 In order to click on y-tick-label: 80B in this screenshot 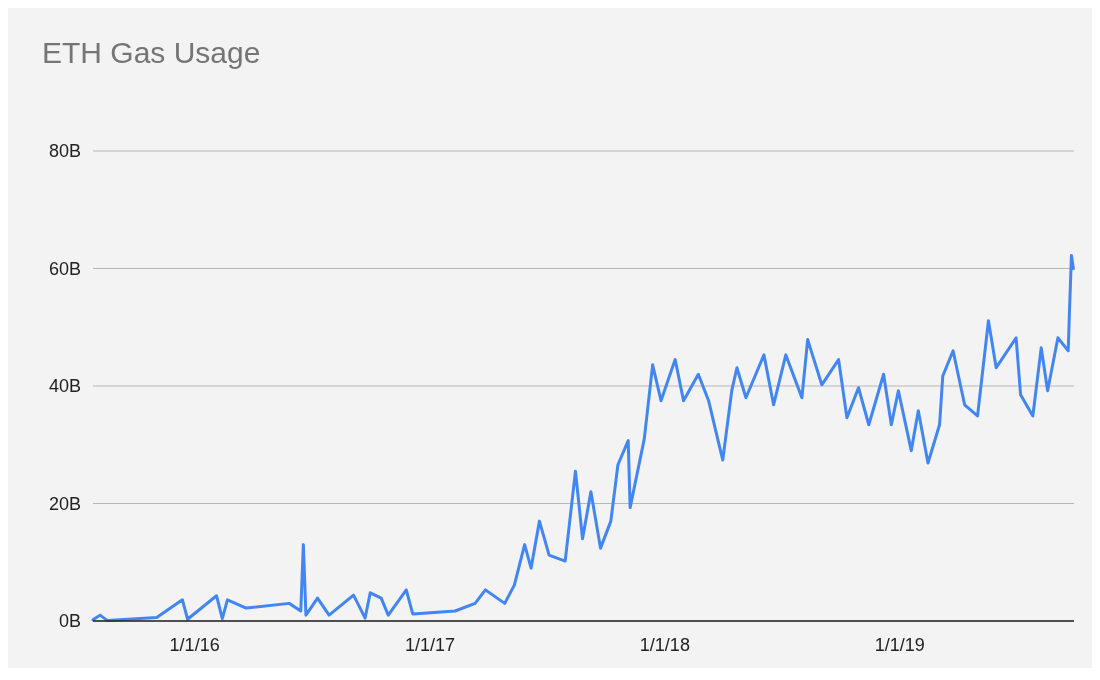, I will do `click(64, 151)`.